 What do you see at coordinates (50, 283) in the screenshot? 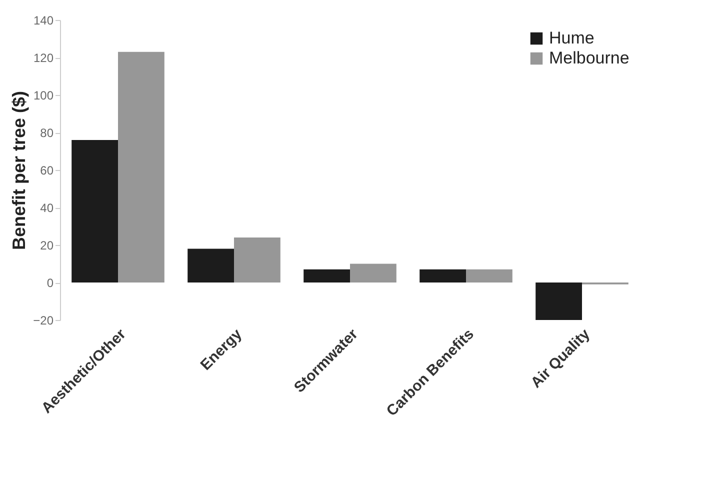
I see `y-tick-label: 0` at bounding box center [50, 283].